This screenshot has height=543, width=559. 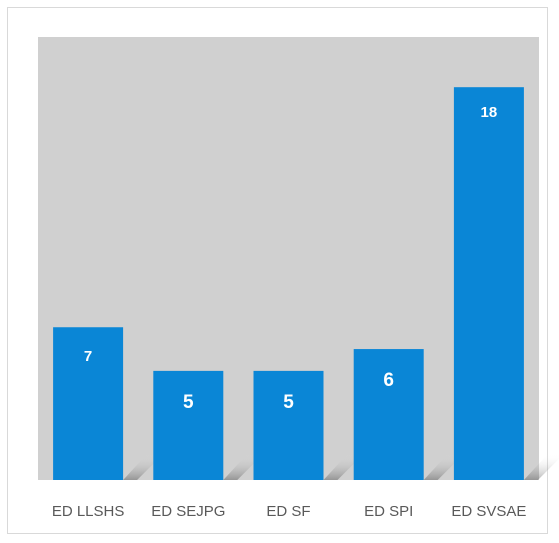 I want to click on bar-ed-sejpg, so click(x=188, y=425).